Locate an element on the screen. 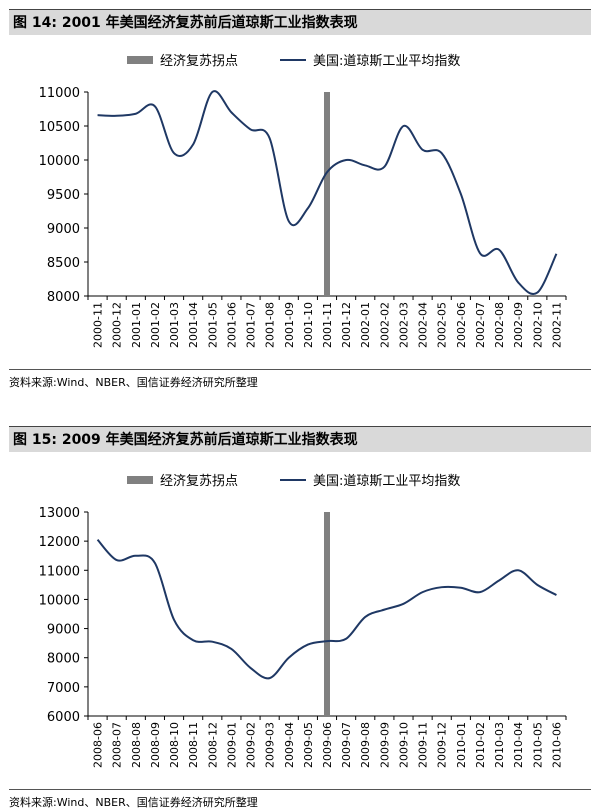  x-tick-label: 2001-08 is located at coordinates (270, 325).